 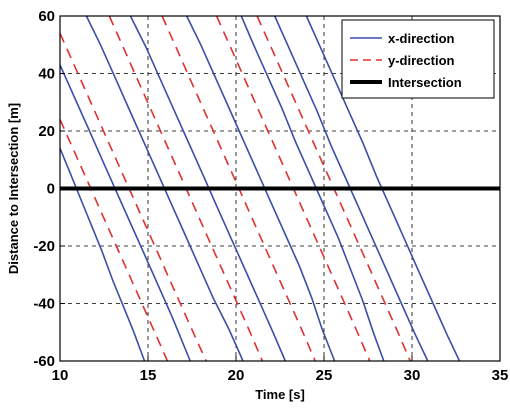 I want to click on x-tick-label-0: 10, so click(x=60, y=375).